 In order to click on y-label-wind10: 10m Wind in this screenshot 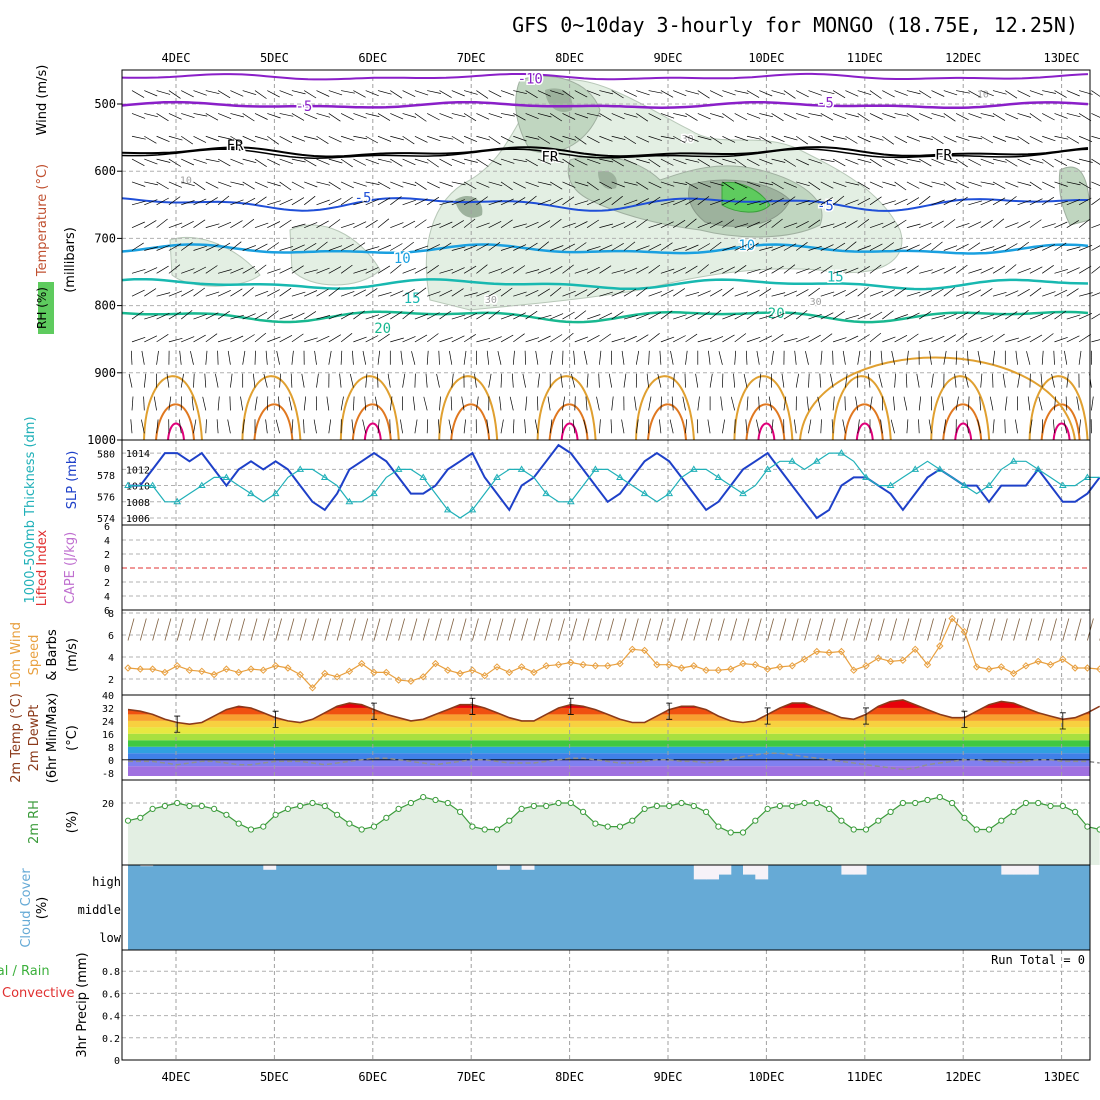, I will do `click(16, 655)`.